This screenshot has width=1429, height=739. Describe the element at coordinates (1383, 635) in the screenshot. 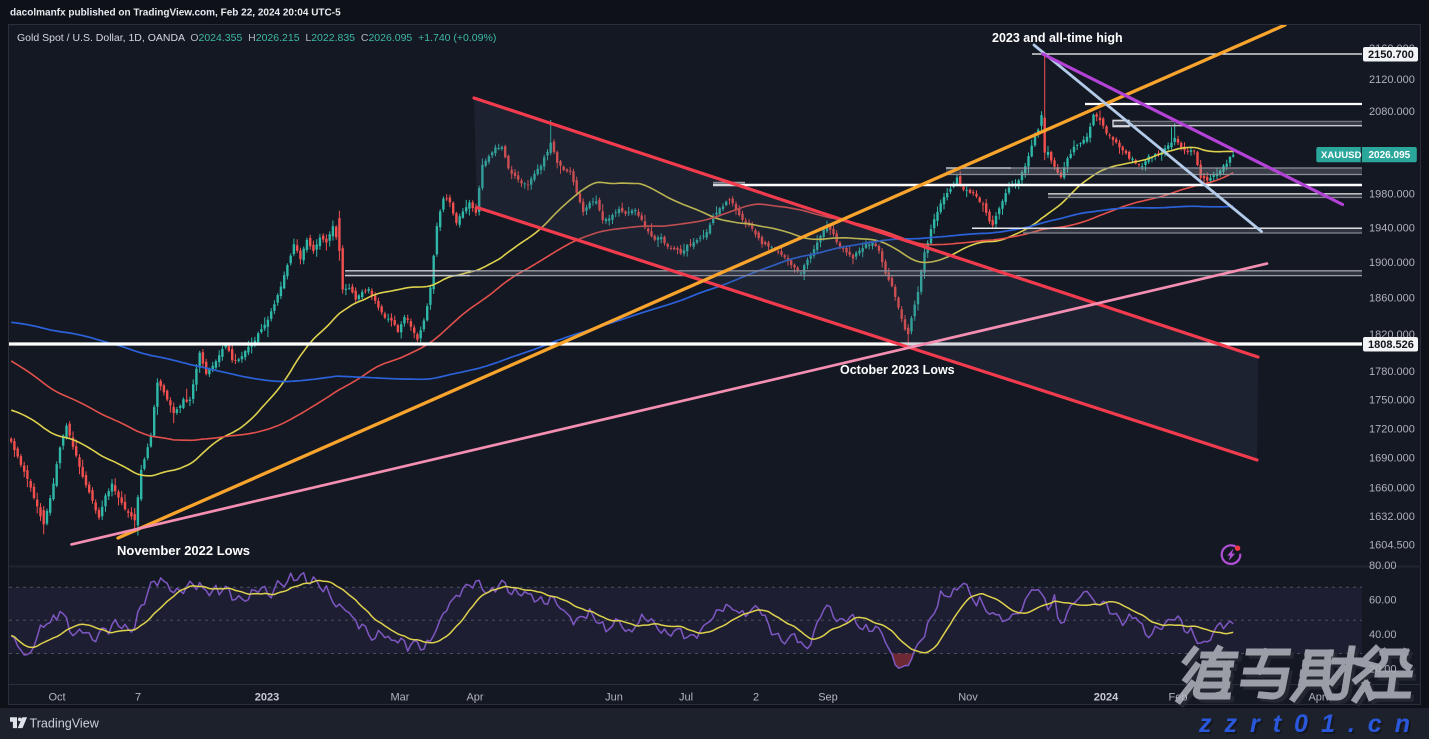

I see `svg-text: 40.00` at that location.